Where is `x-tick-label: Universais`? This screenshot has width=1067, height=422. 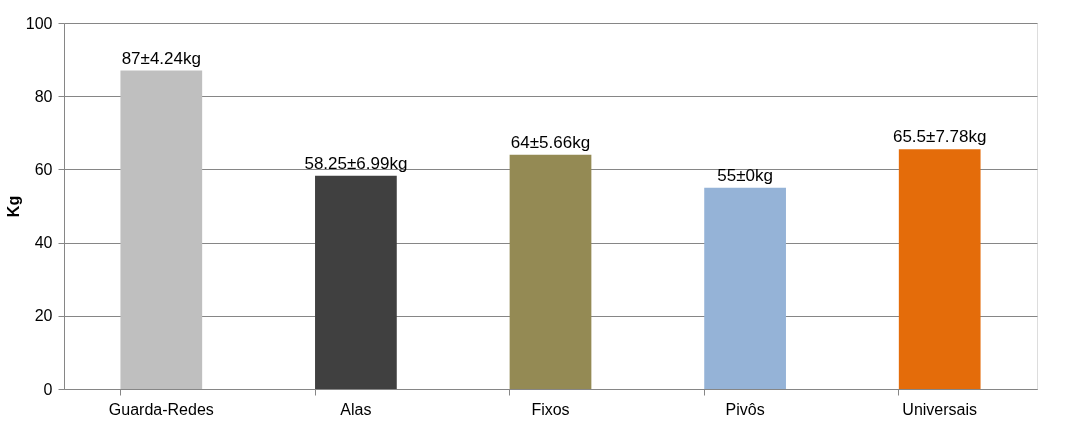 x-tick-label: Universais is located at coordinates (940, 409).